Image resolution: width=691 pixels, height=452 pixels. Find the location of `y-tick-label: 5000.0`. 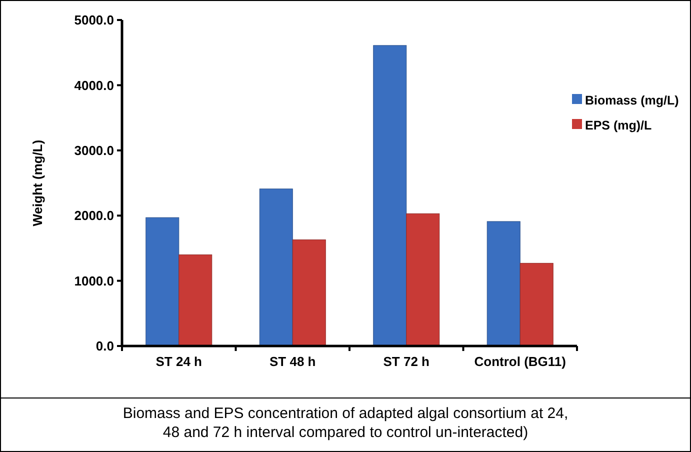

y-tick-label: 5000.0 is located at coordinates (94, 20).